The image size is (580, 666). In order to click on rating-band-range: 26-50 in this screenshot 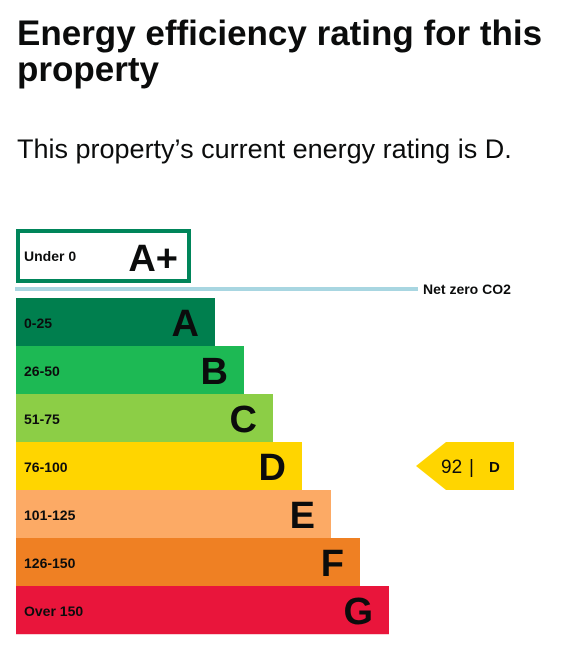, I will do `click(42, 371)`.